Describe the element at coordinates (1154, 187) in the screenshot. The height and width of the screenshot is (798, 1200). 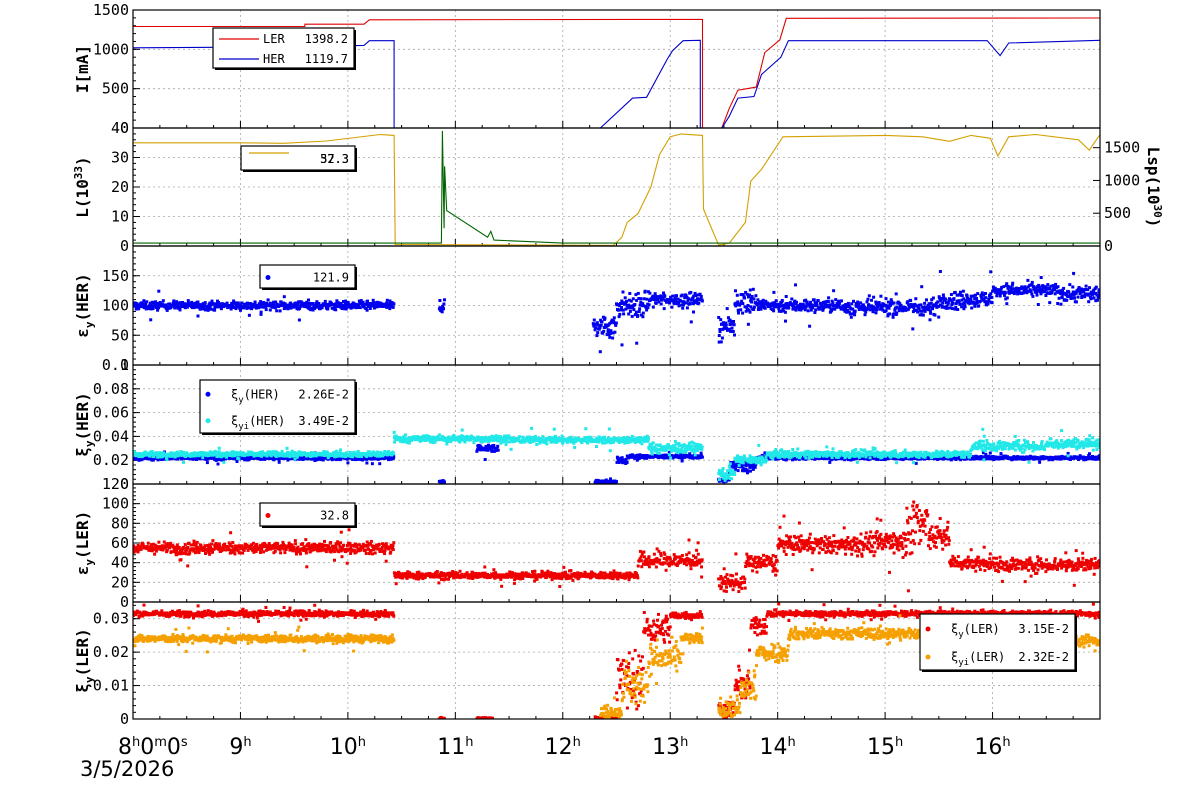
I see `right-axis-label: Lsp(1030)` at that location.